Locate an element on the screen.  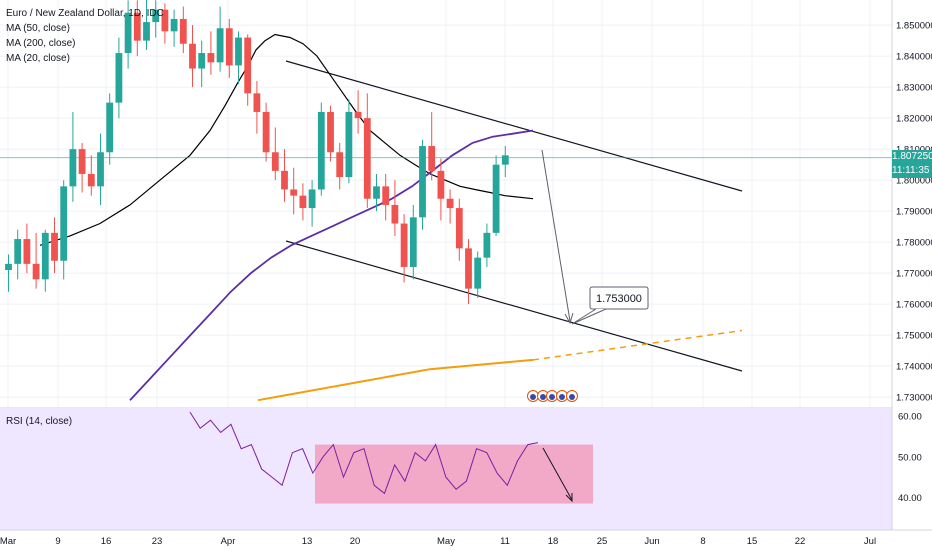
price-tick-label: 1.850000 is located at coordinates (914, 26).